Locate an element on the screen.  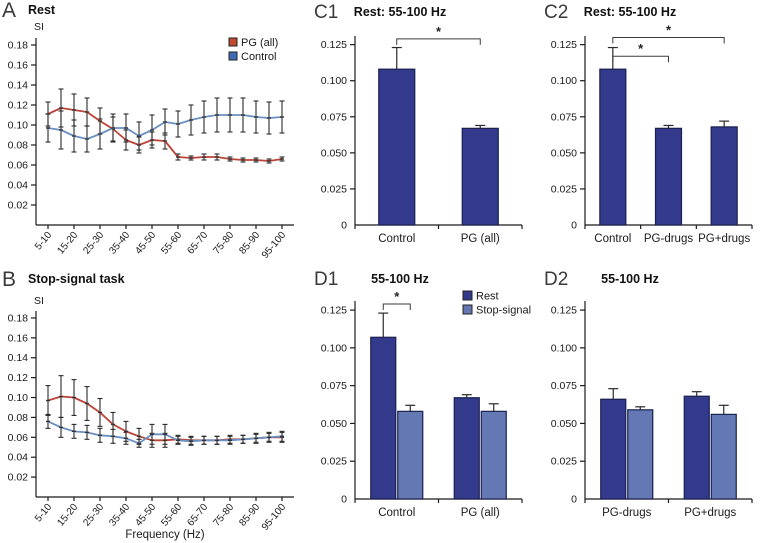
legend: Rest Stop-signal is located at coordinates (496, 303).